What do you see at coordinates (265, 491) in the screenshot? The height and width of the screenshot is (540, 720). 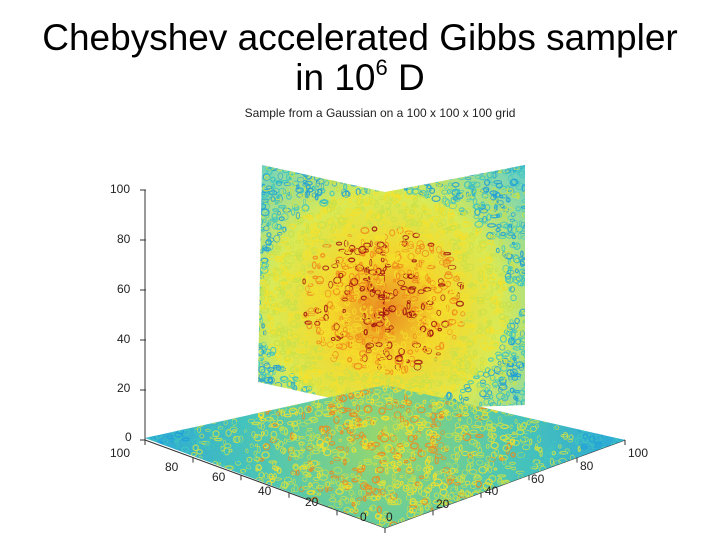 I see `x-tick-label: 40` at bounding box center [265, 491].